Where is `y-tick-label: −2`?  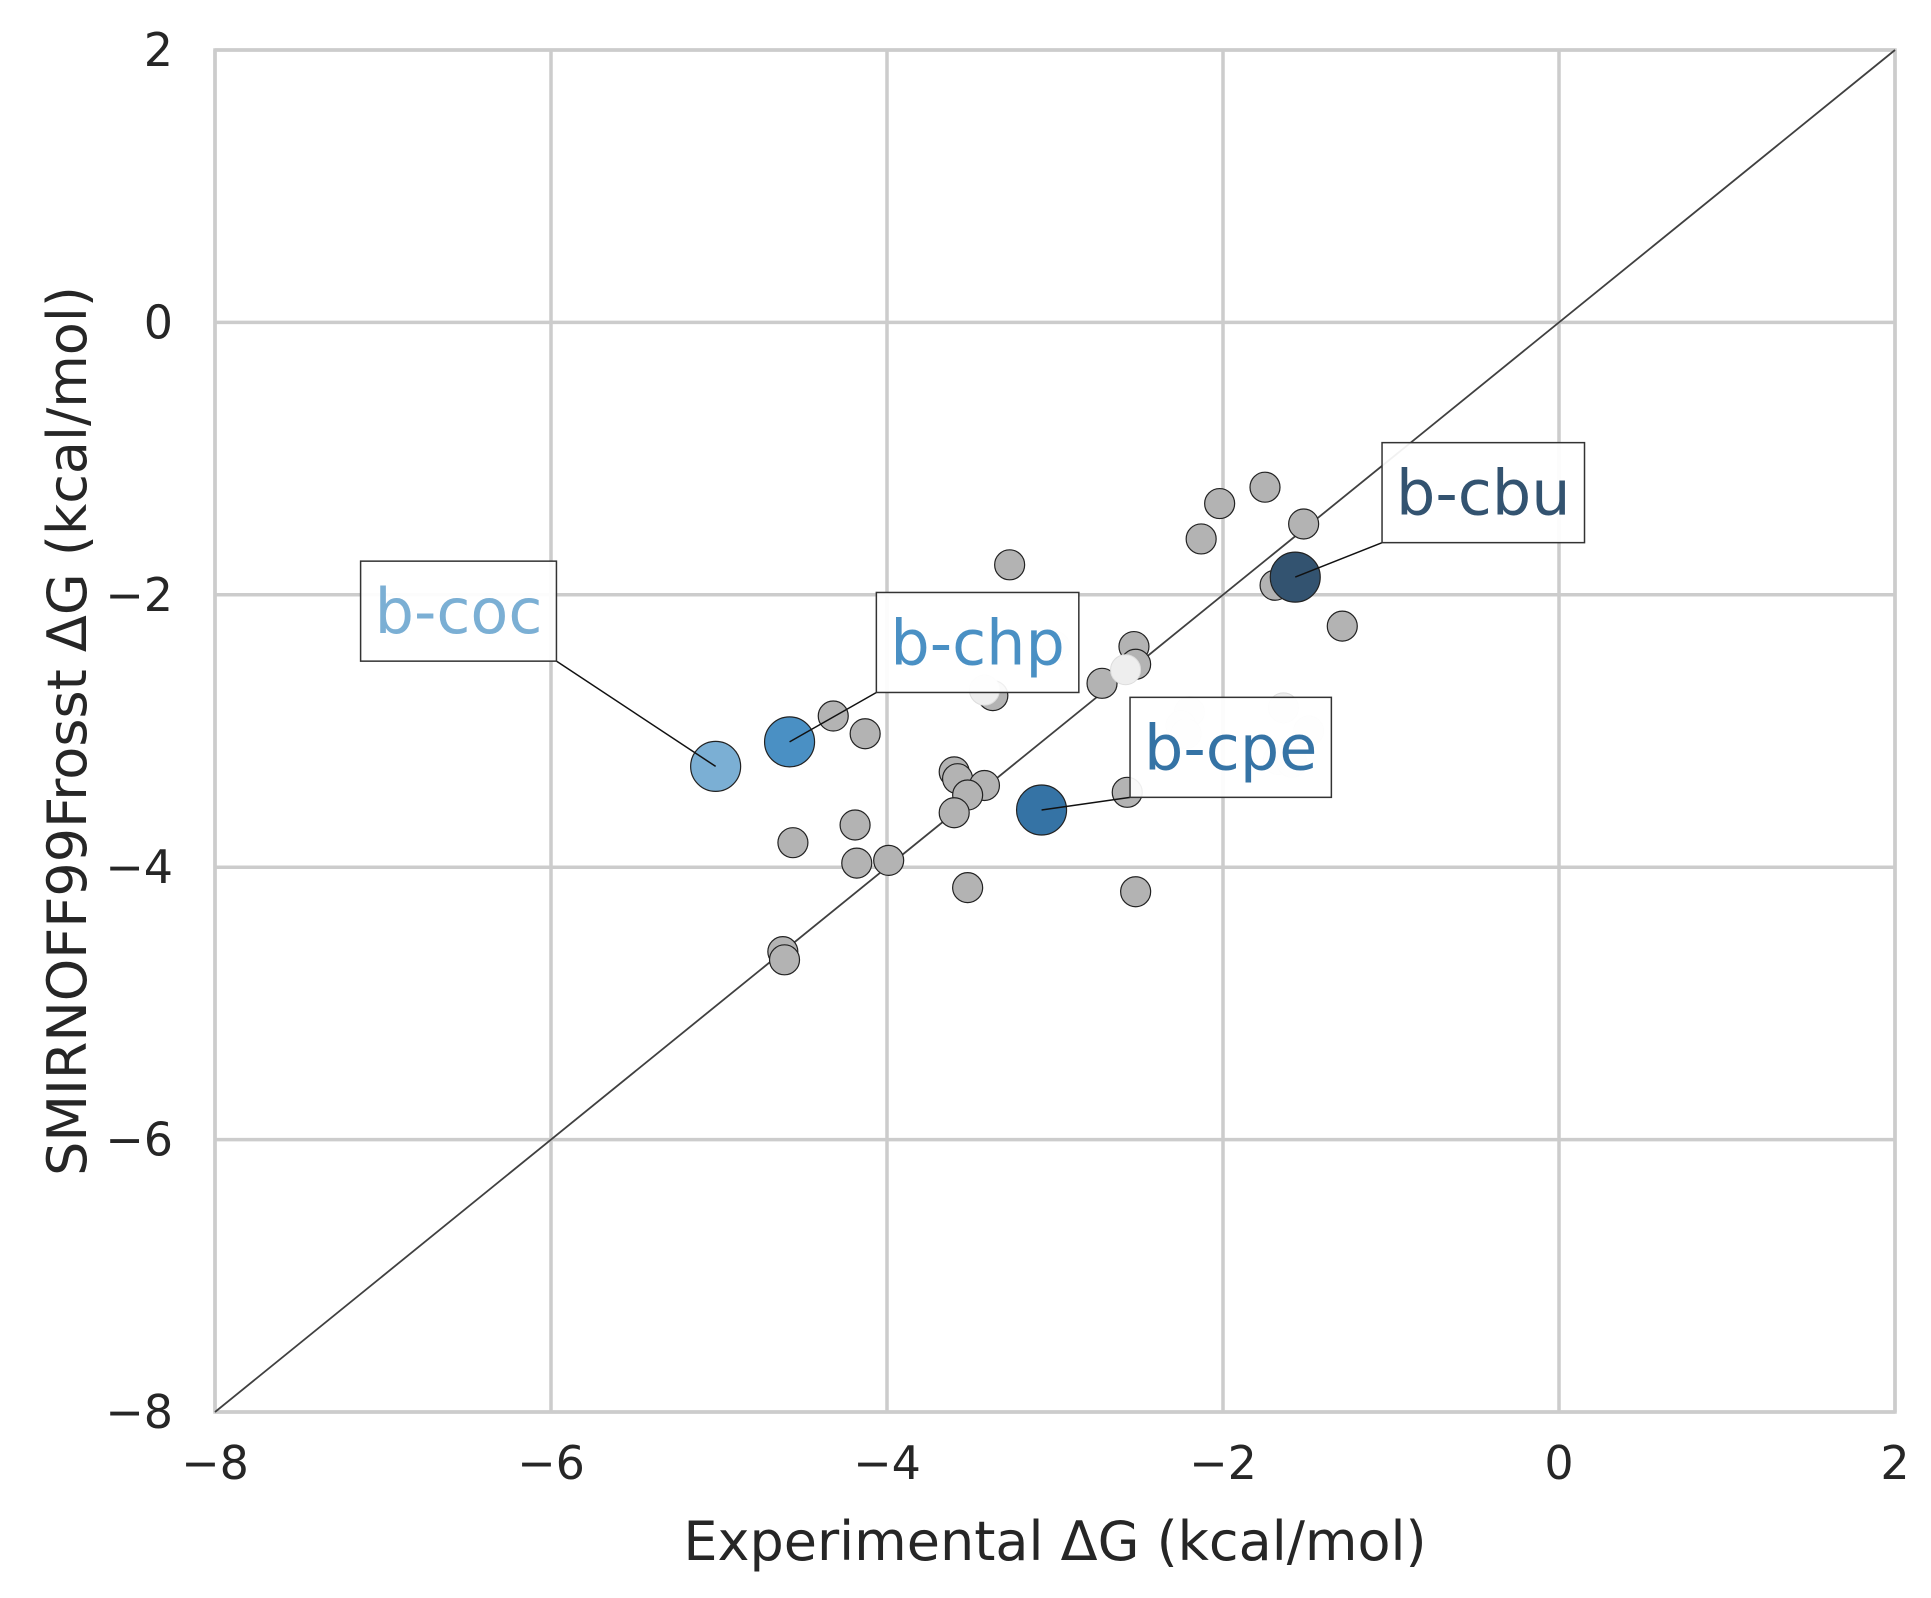
y-tick-label: −2 is located at coordinates (139, 595).